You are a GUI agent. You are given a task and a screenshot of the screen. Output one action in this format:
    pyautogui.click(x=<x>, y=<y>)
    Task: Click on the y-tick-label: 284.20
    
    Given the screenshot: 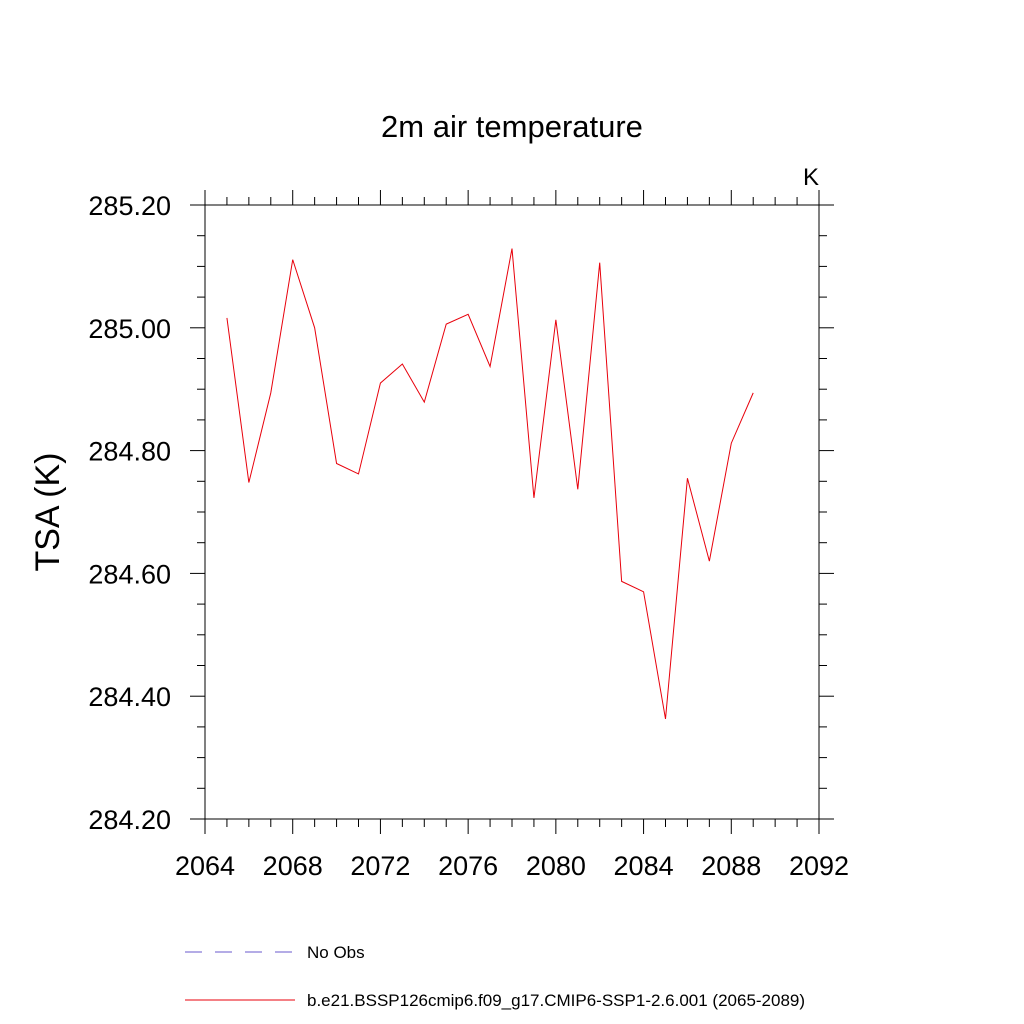 What is the action you would take?
    pyautogui.click(x=129, y=820)
    